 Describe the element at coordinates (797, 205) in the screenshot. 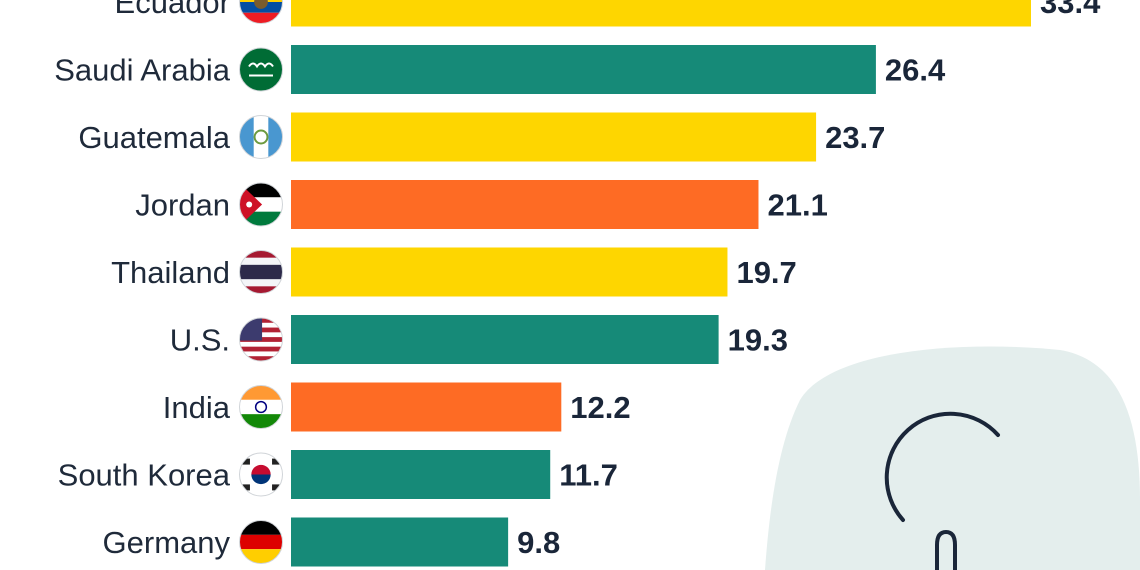

I see `value-label: 21.1` at that location.